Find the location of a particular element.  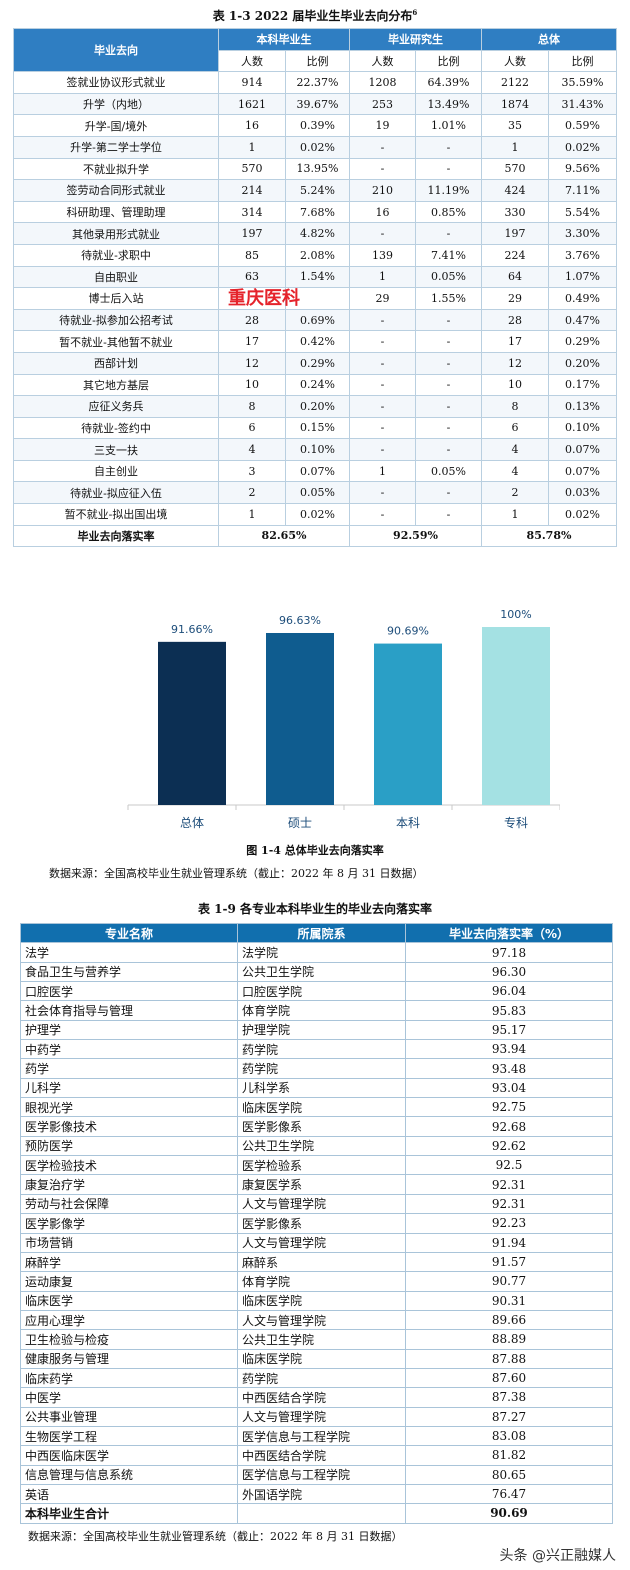

table-cell: 0.07% is located at coordinates (582, 471).